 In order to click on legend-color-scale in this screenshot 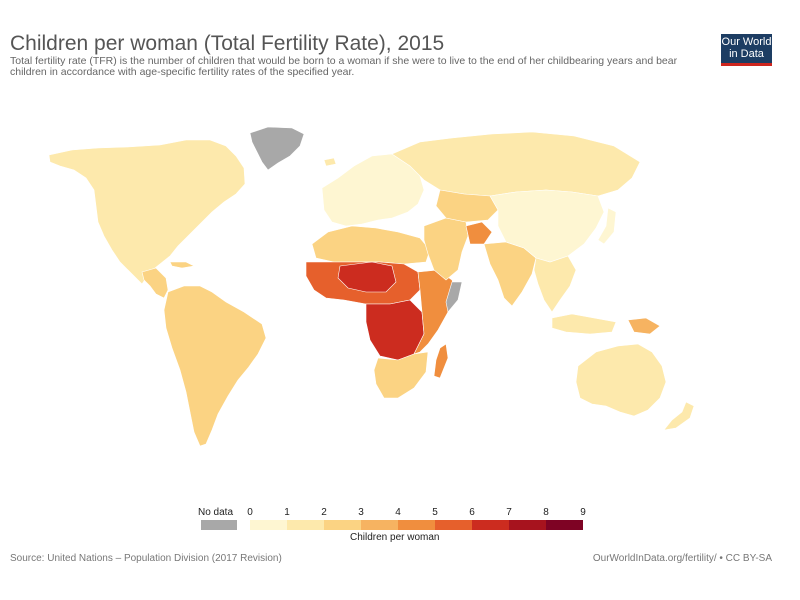, I will do `click(416, 525)`.